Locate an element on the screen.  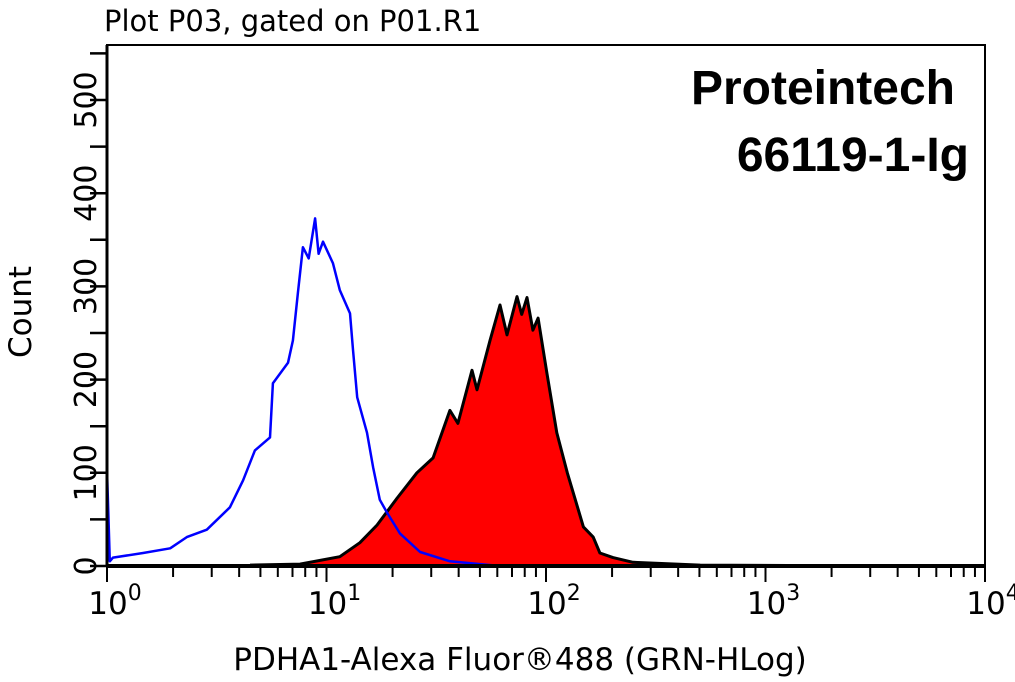
x-tick-exponent: 2 is located at coordinates (574, 593).